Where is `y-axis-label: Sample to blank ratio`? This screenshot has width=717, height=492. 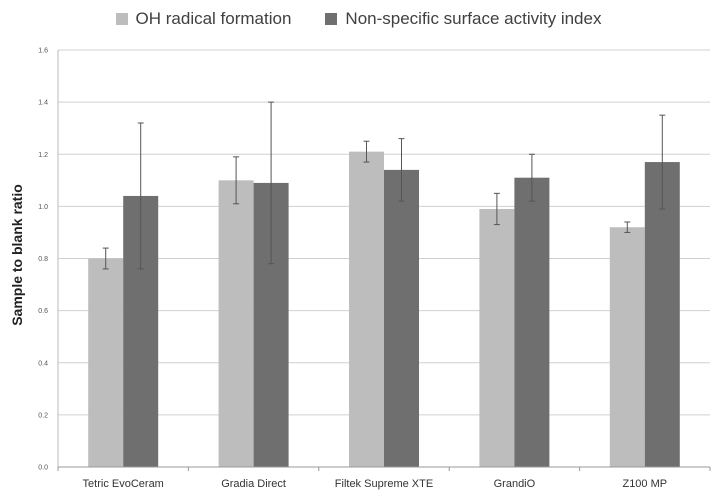
y-axis-label: Sample to blank ratio is located at coordinates (17, 255).